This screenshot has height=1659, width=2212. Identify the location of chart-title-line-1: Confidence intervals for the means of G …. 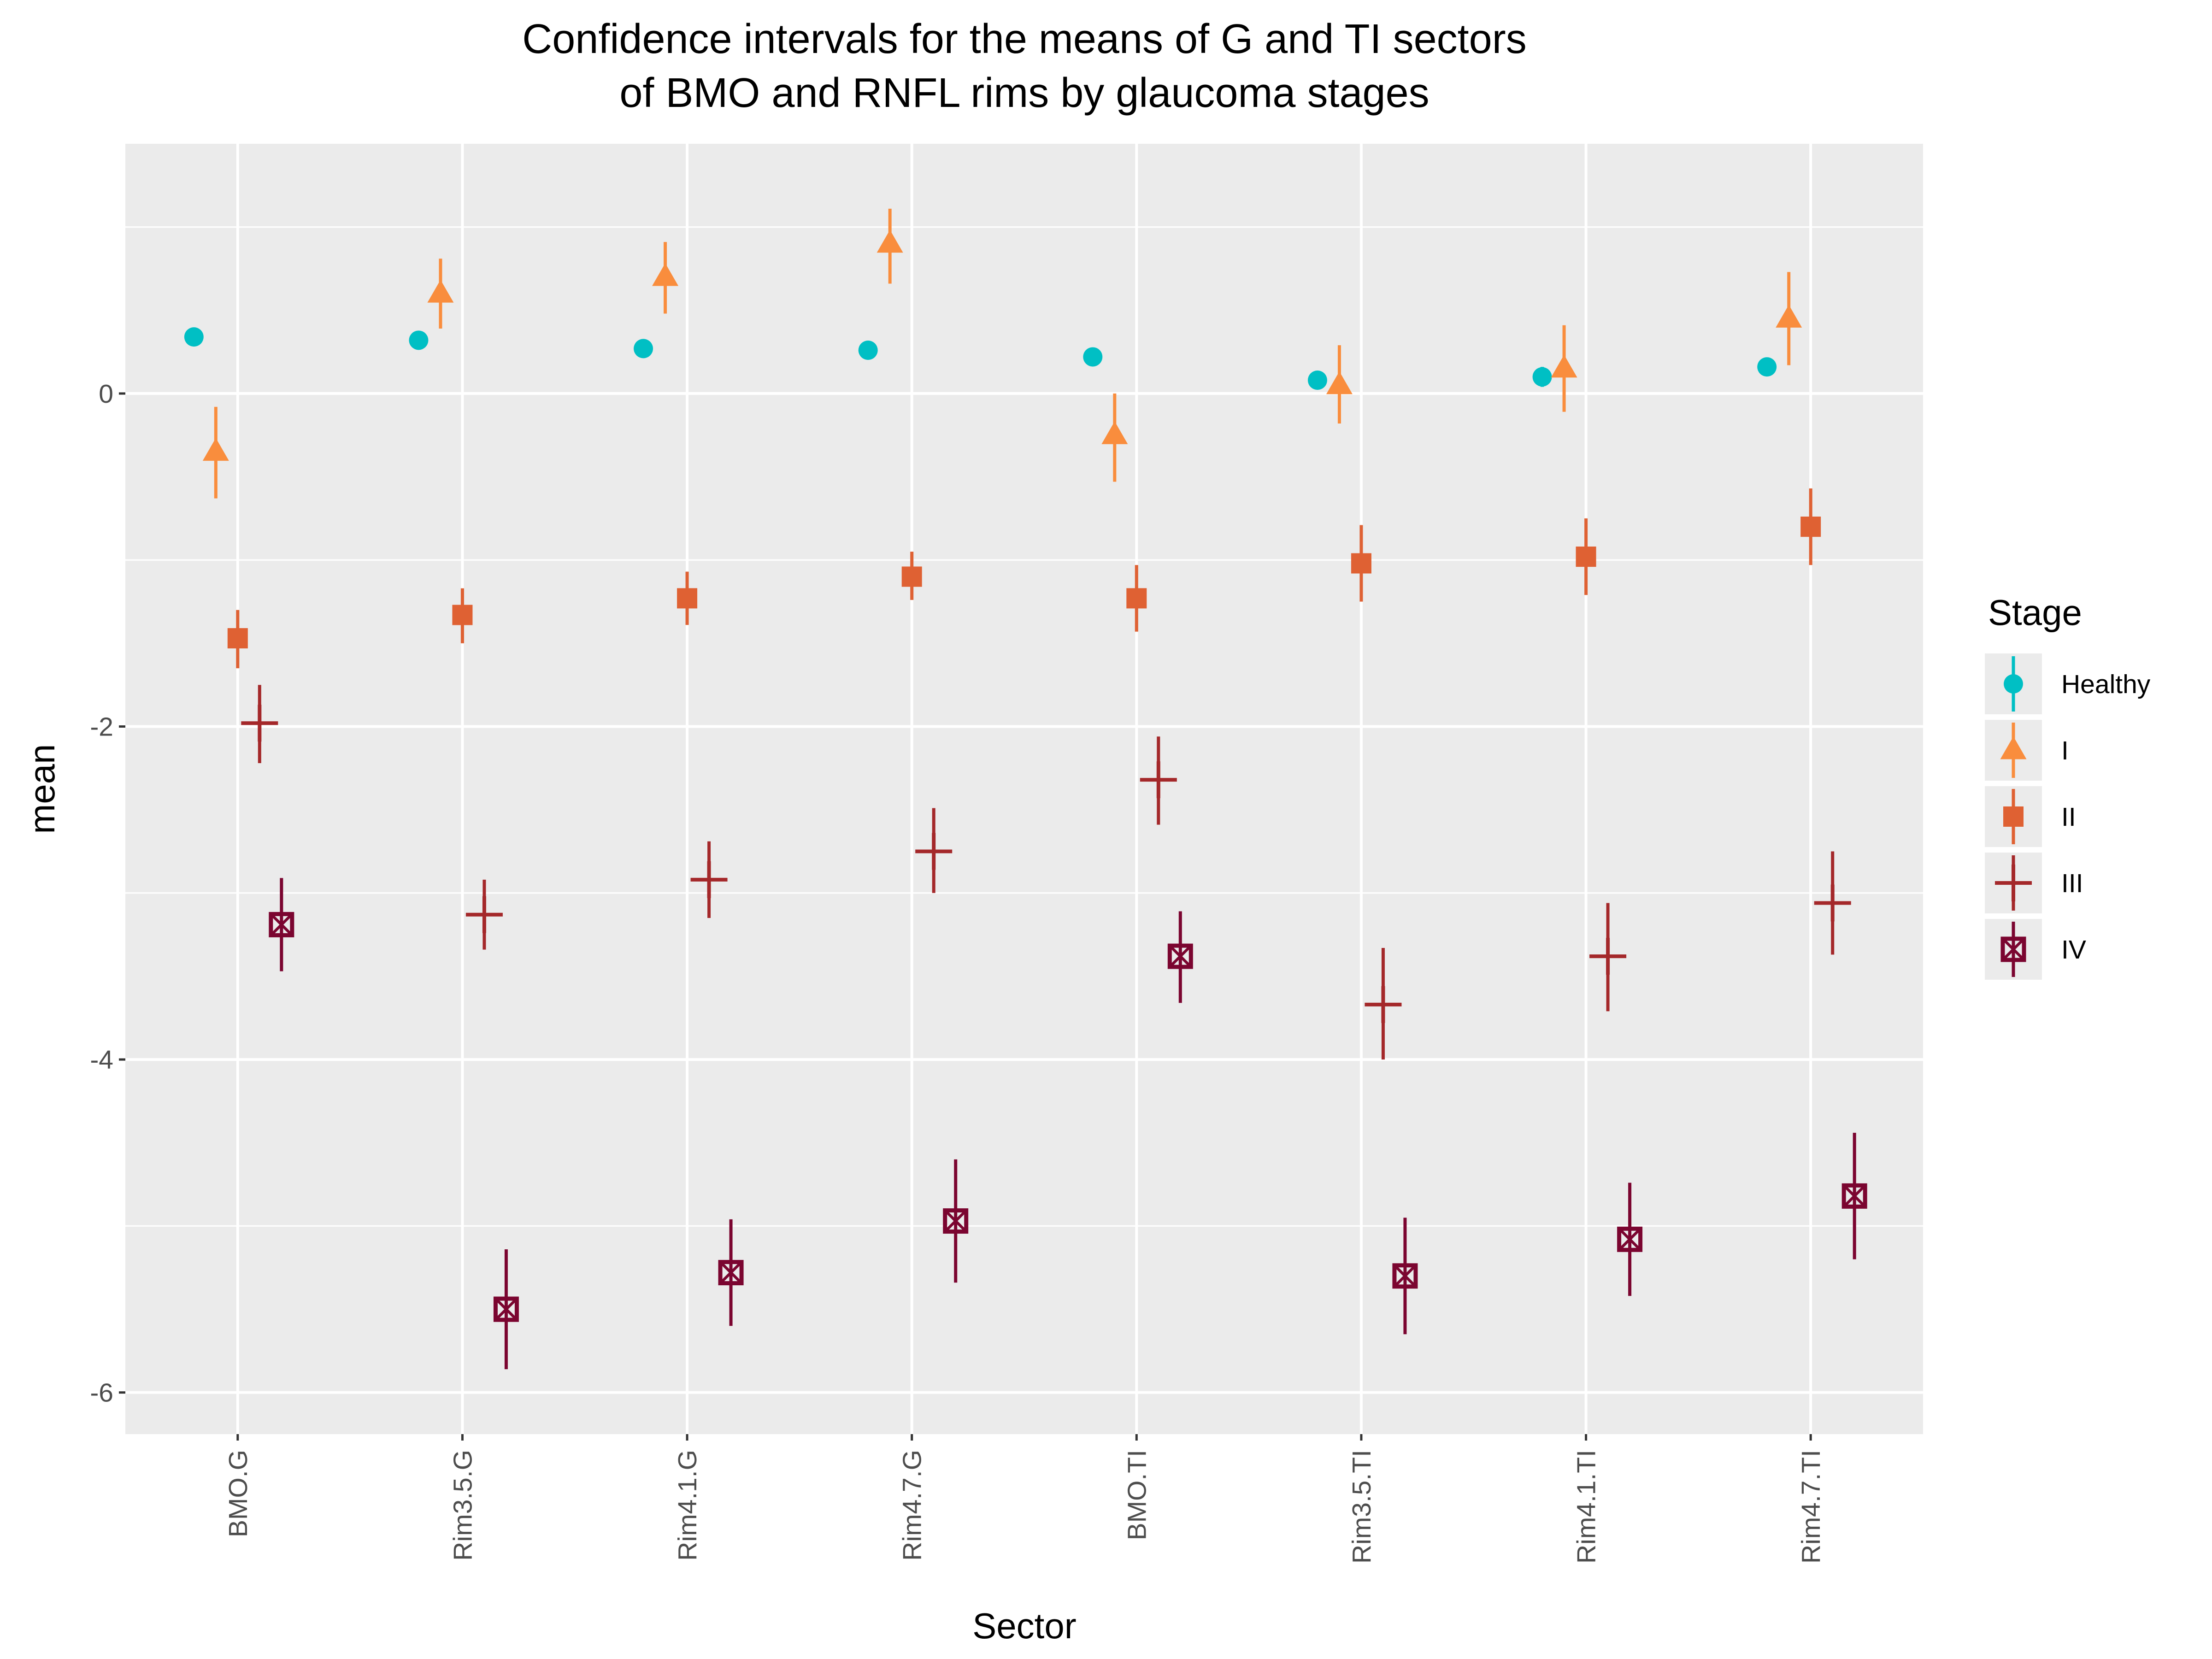
(1024, 39).